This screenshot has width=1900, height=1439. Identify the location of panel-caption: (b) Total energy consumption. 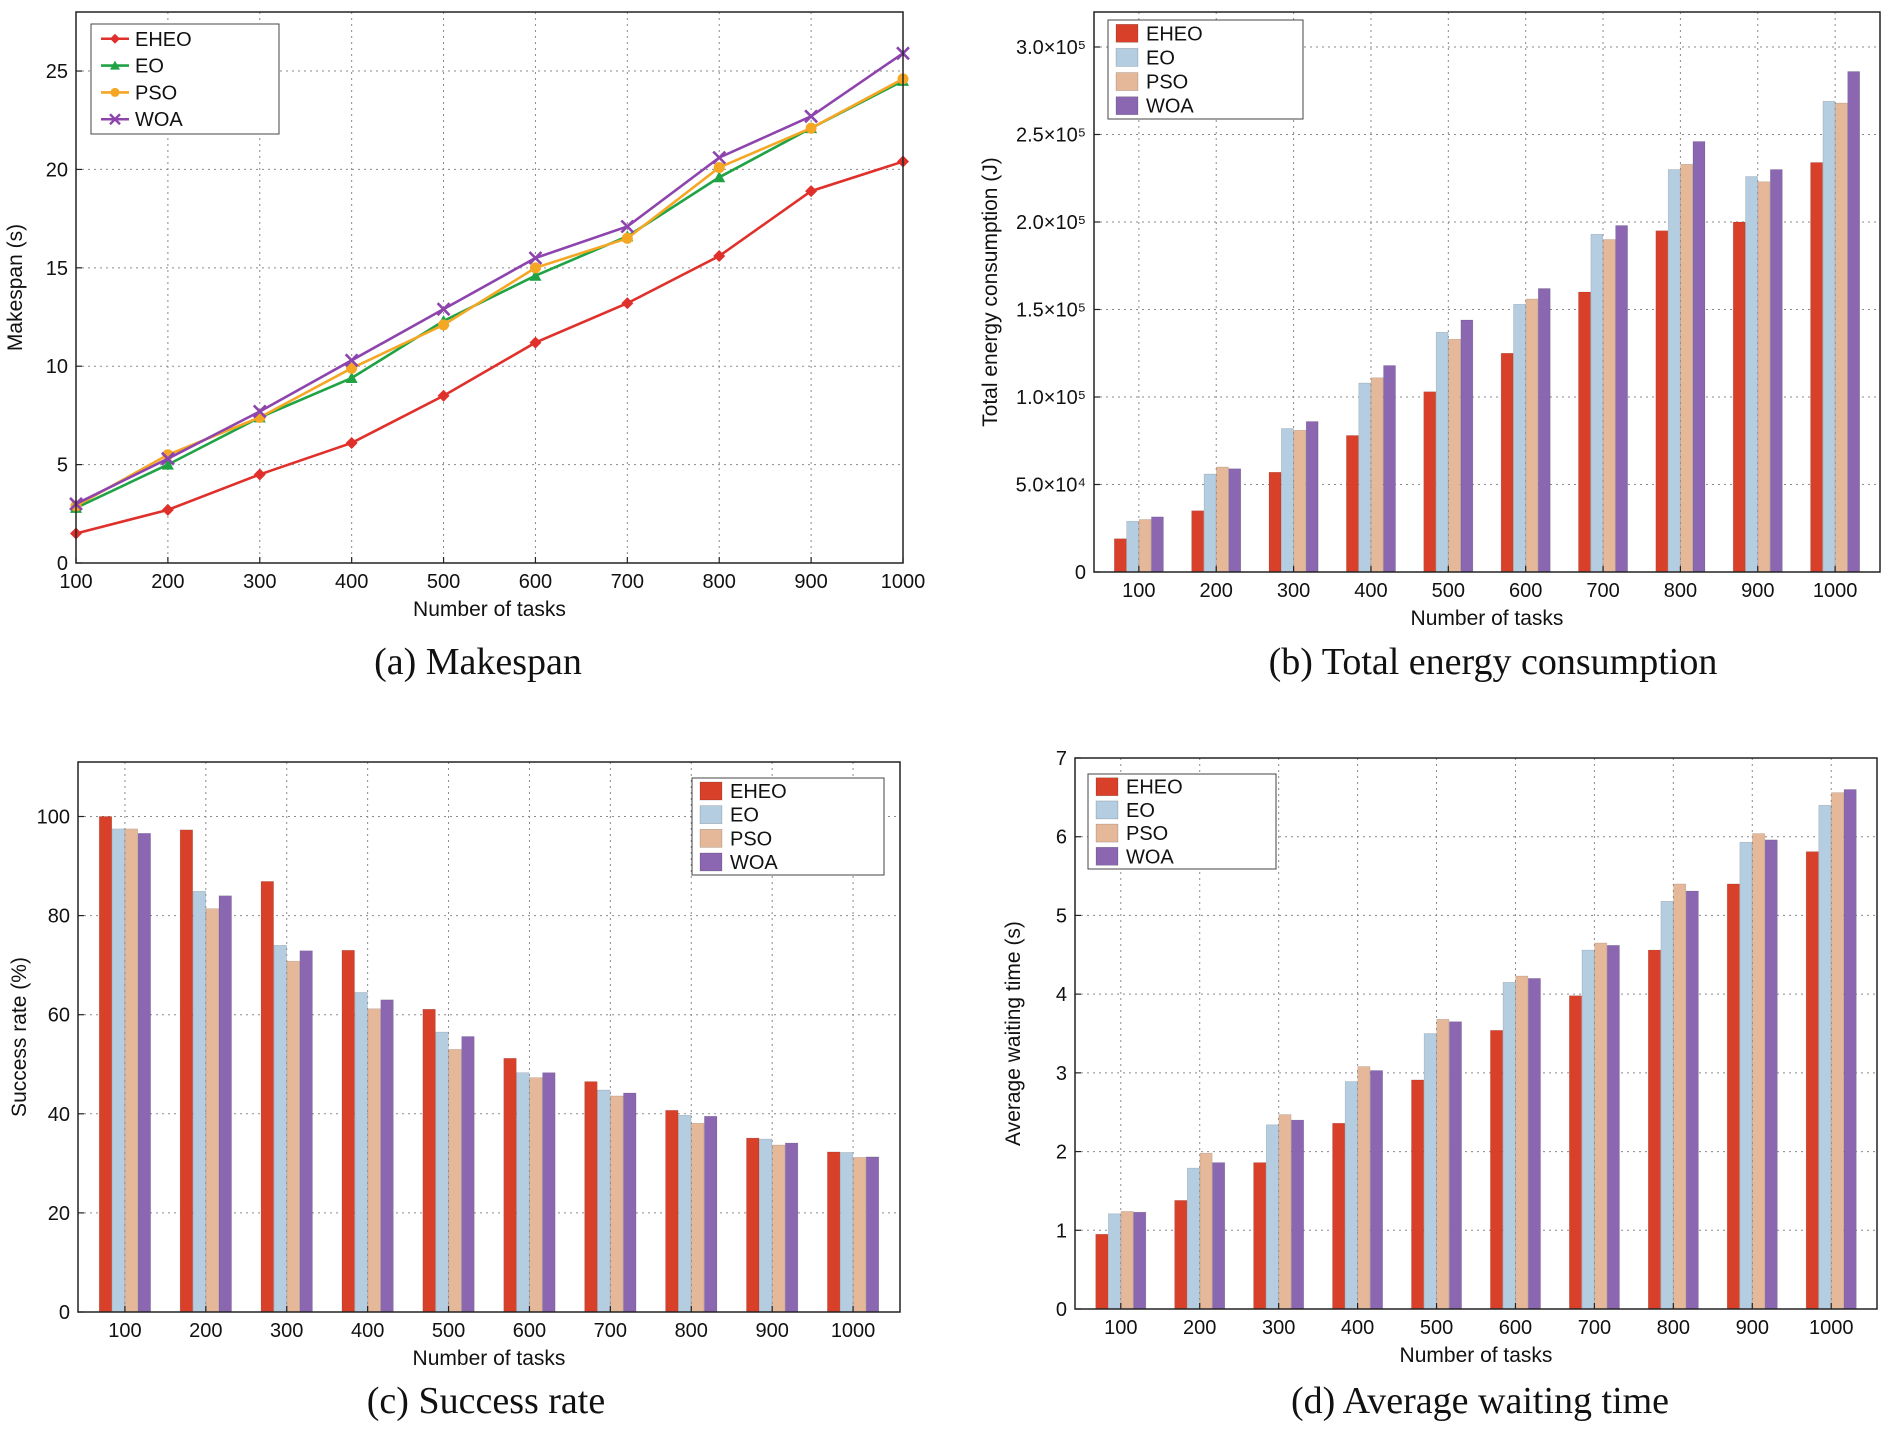
(1493, 662).